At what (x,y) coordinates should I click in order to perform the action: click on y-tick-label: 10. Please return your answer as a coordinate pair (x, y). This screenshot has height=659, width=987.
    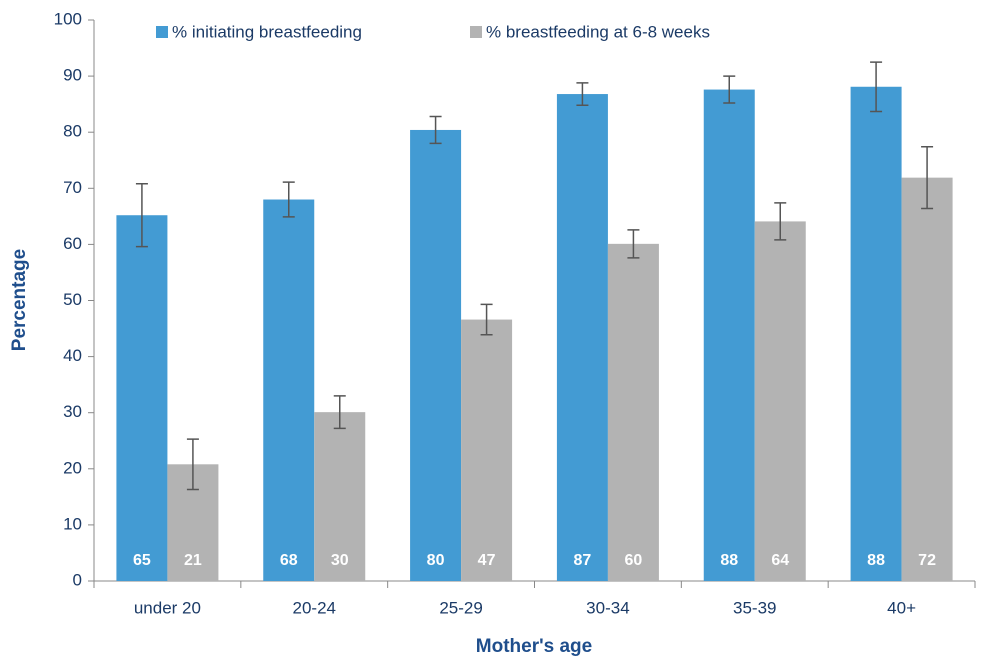
    Looking at the image, I should click on (72, 523).